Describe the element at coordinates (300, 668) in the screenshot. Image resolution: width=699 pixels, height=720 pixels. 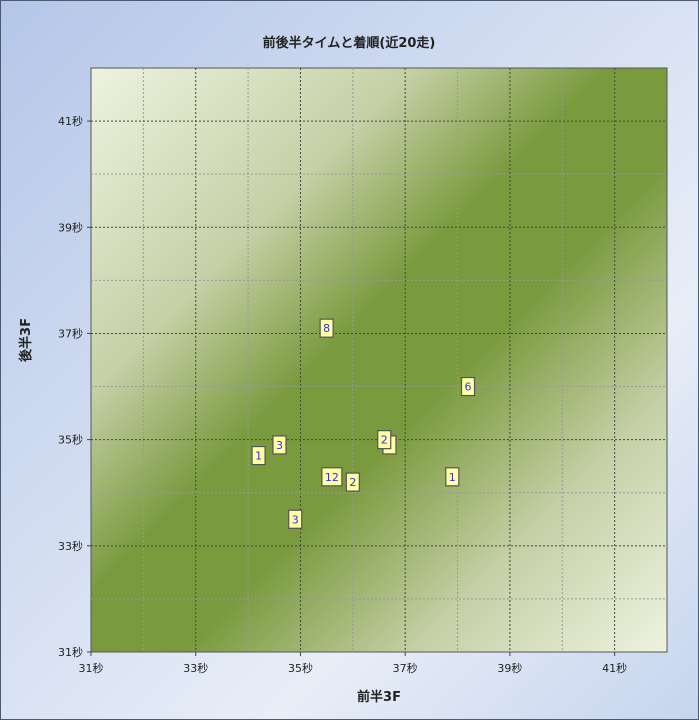
I see `x-tick-label: 35秒` at that location.